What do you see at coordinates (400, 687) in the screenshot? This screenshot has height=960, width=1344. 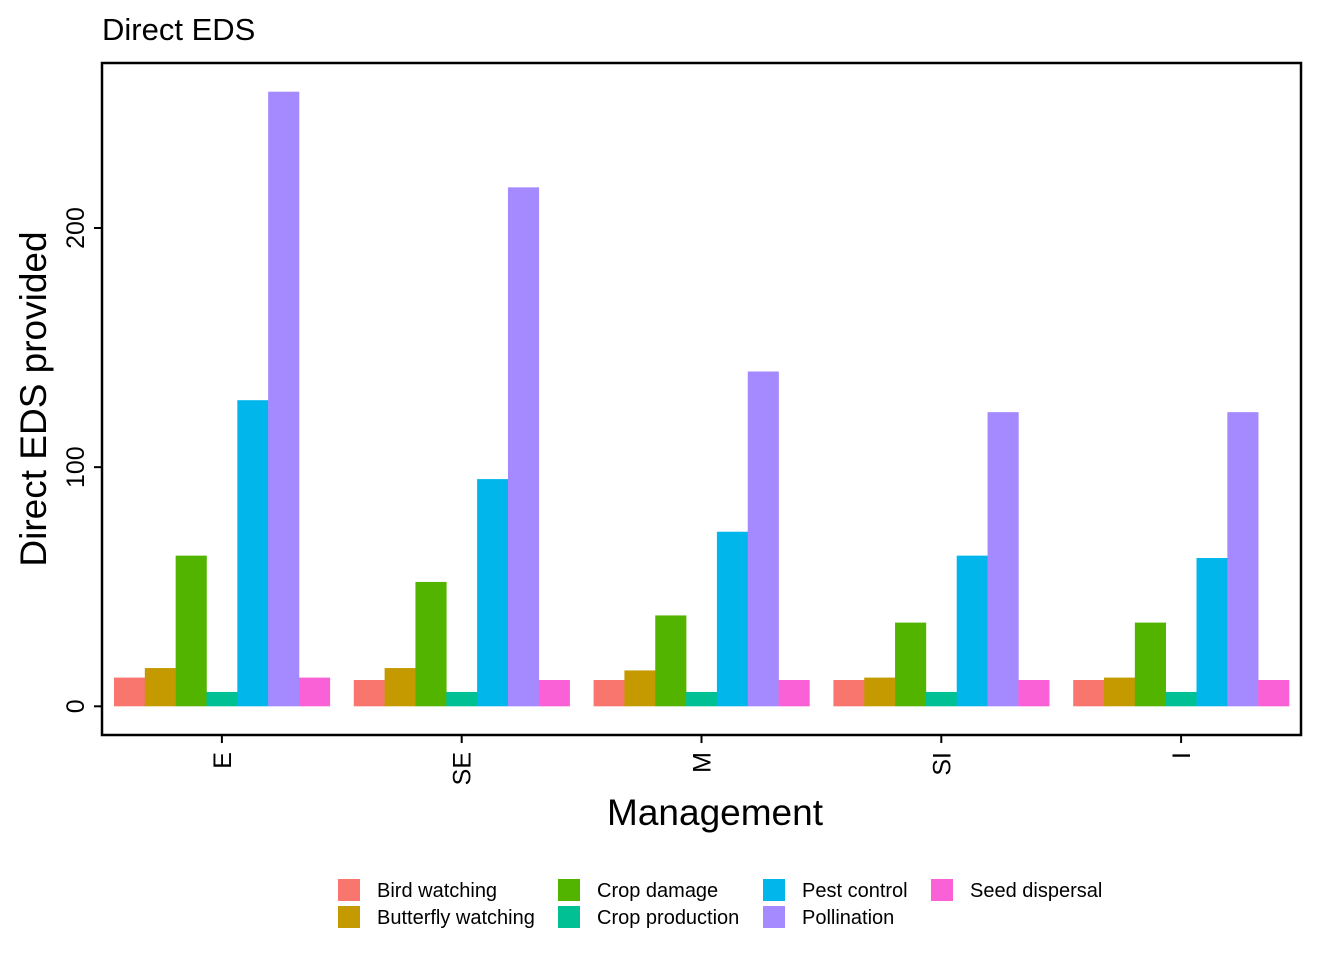 I see `bar-se-butterfly-watching` at bounding box center [400, 687].